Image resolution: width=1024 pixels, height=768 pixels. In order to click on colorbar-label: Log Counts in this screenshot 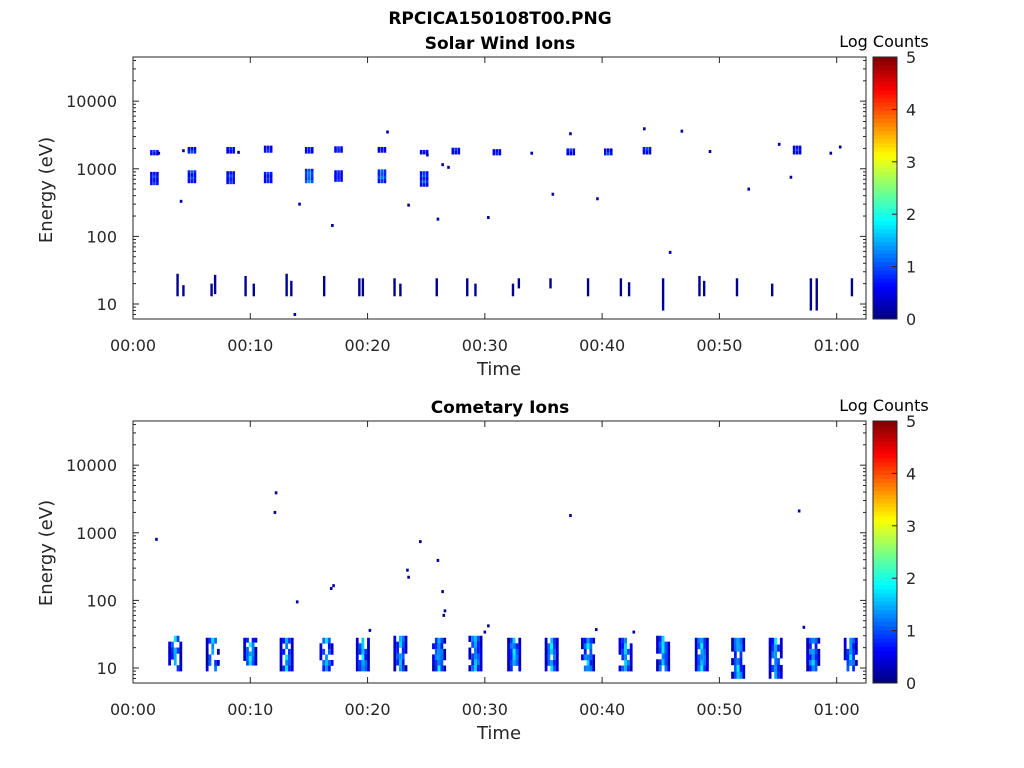, I will do `click(884, 41)`.